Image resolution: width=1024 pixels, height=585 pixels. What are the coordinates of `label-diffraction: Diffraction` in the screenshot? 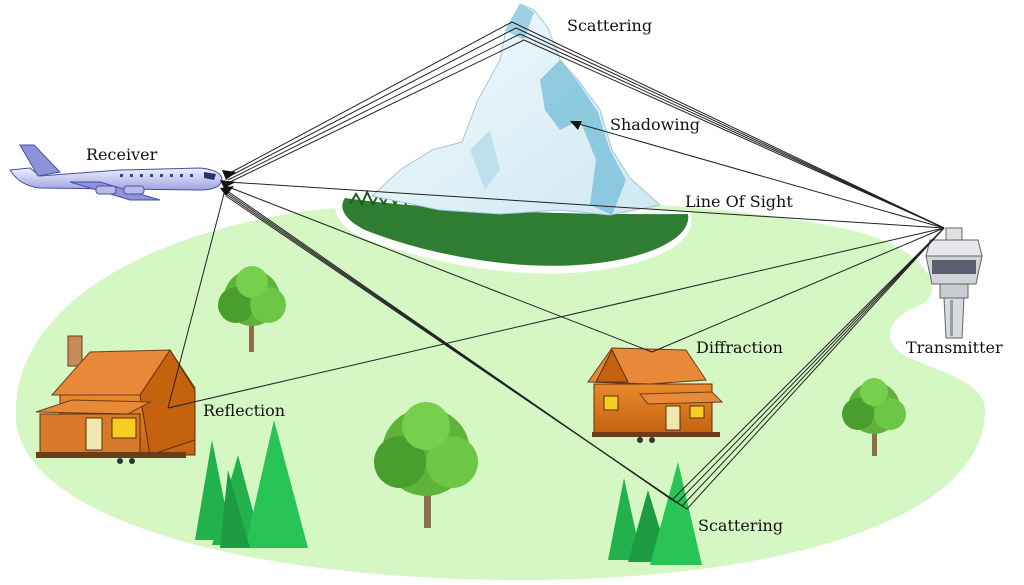 It's located at (739, 347).